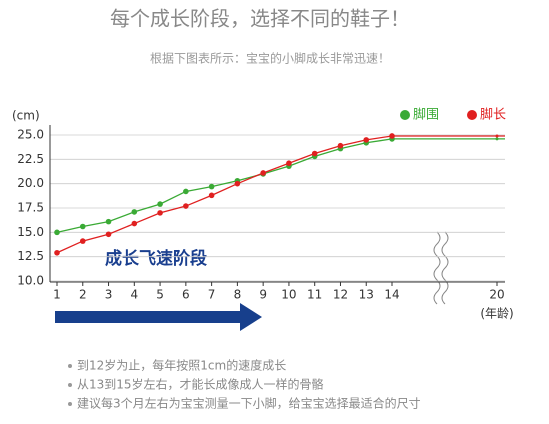  Describe the element at coordinates (30, 232) in the screenshot. I see `y-tick-label: 15.0` at that location.